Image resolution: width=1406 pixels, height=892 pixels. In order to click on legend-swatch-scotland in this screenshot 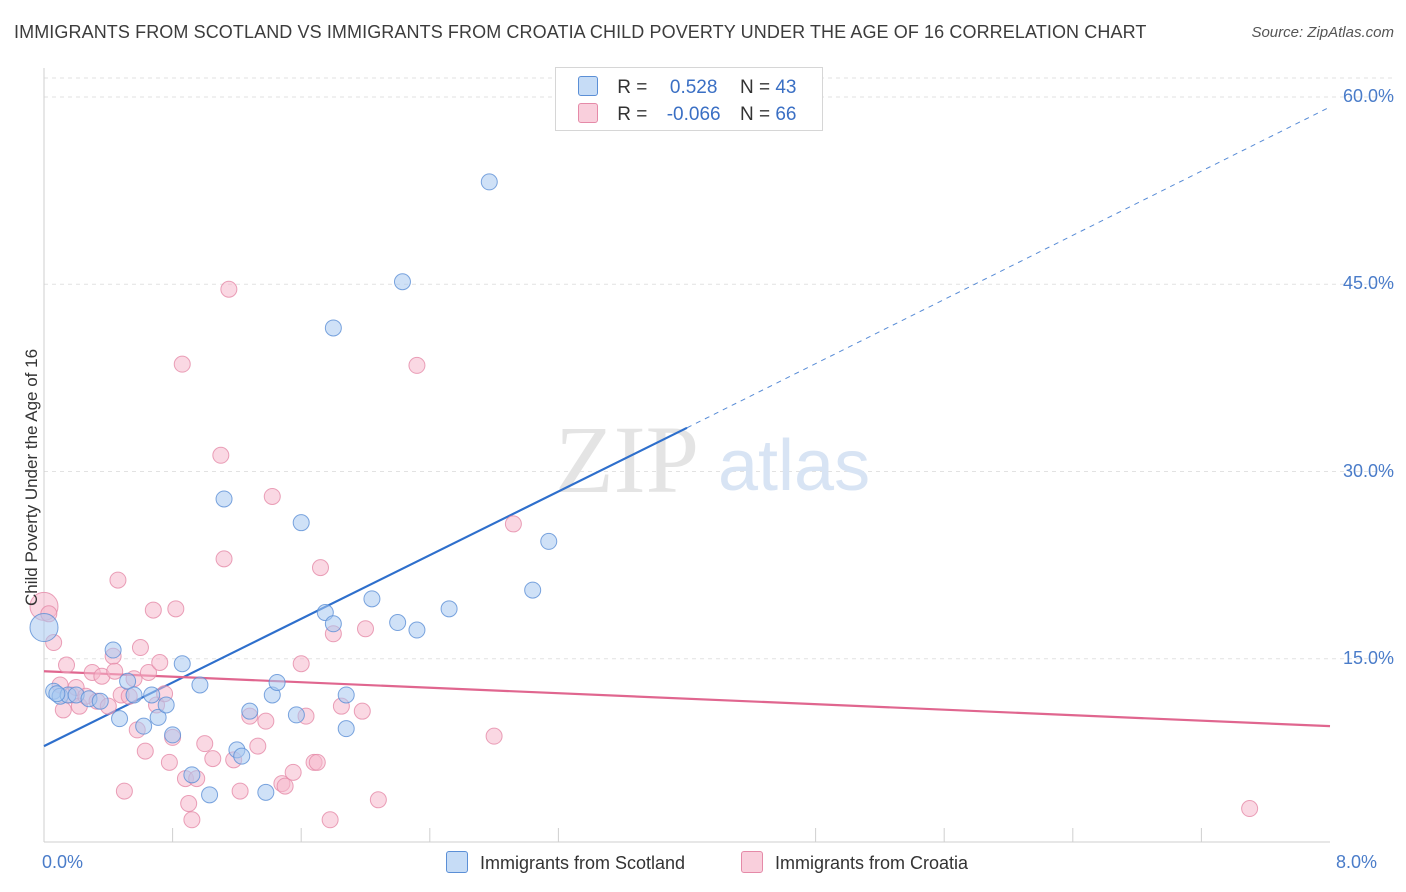, I will do `click(588, 86)`.